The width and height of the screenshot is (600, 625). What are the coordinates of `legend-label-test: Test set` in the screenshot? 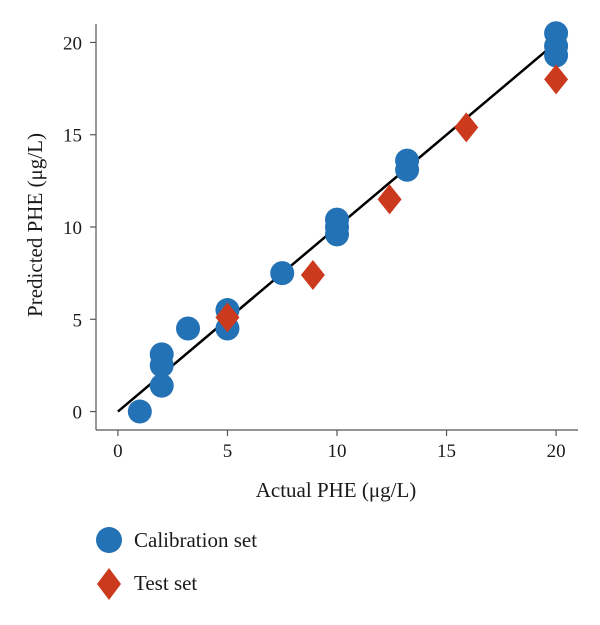 It's located at (165, 583).